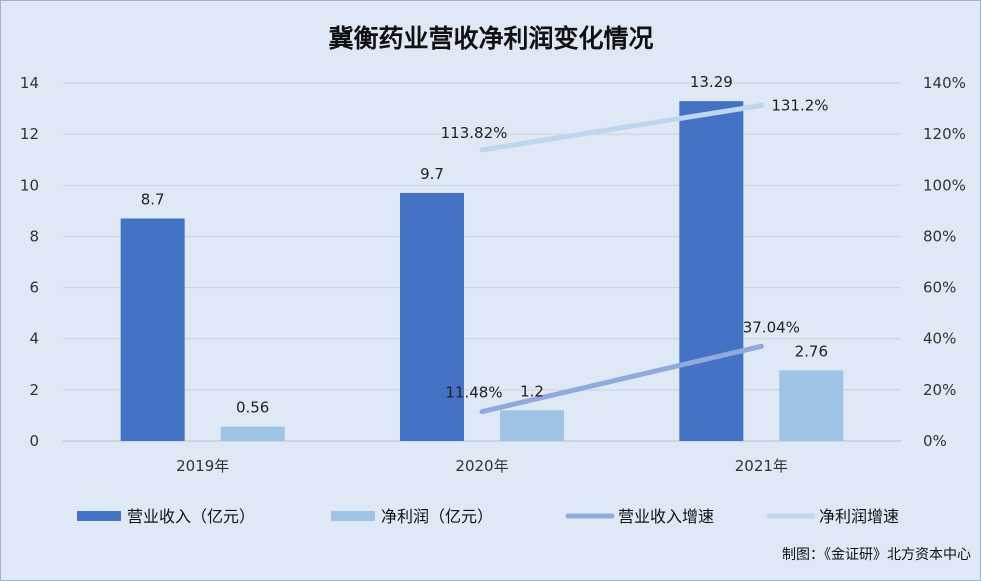  Describe the element at coordinates (202, 466) in the screenshot. I see `x-tick-label: 2019年` at that location.